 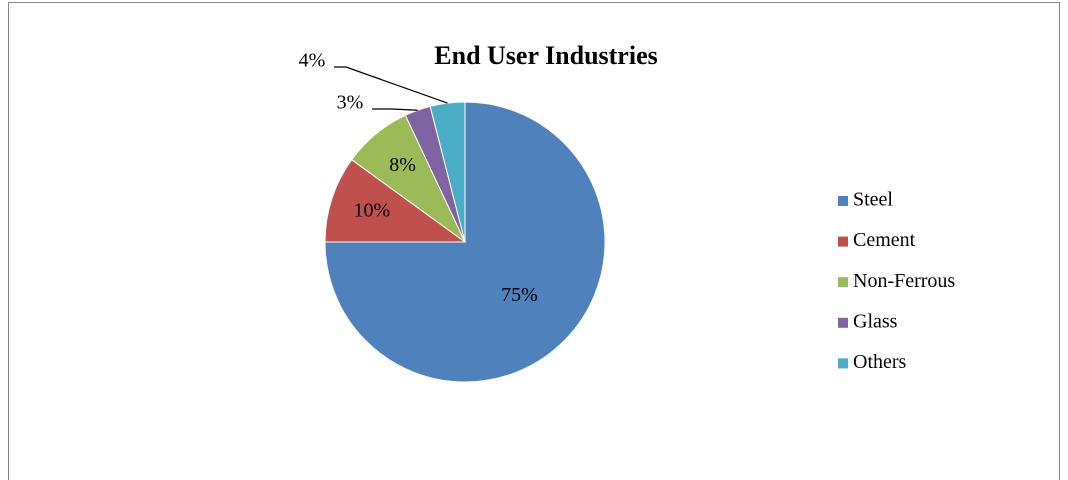 What do you see at coordinates (519, 295) in the screenshot?
I see `data-label: 75%` at bounding box center [519, 295].